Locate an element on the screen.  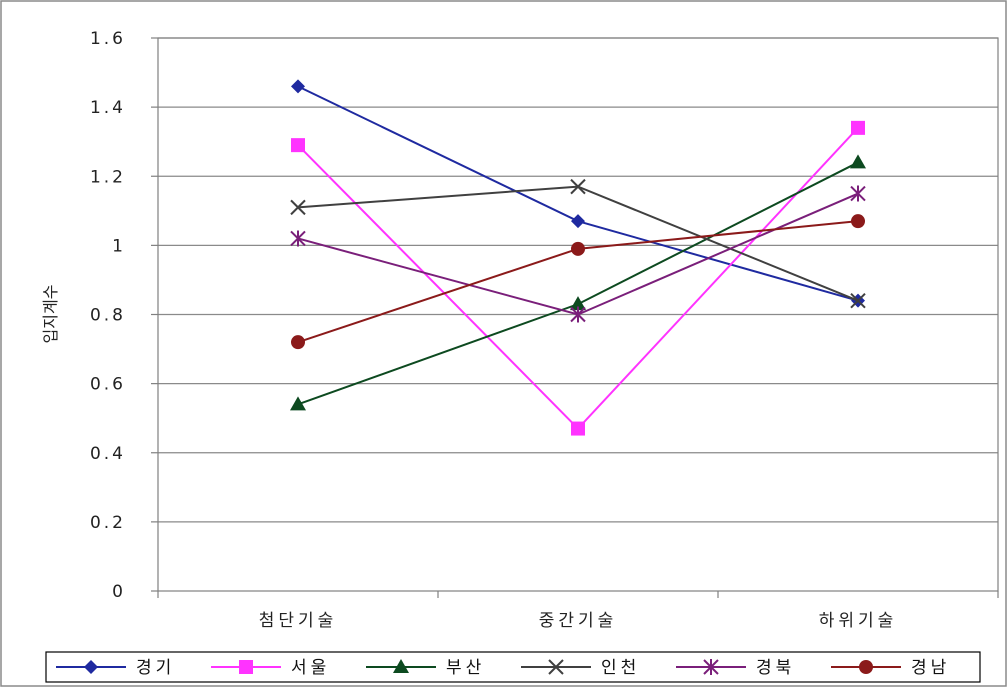
y-tick-label: 0.8 is located at coordinates (108, 316).